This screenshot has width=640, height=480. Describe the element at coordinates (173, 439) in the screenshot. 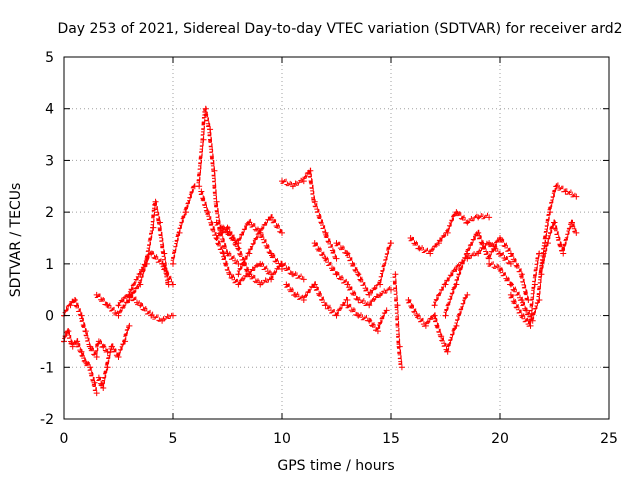

I see `x-tick-label: 5` at that location.